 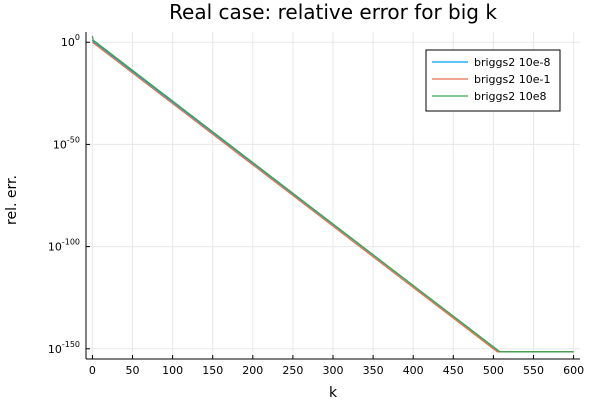 I want to click on x-axis-label: k, so click(x=333, y=392).